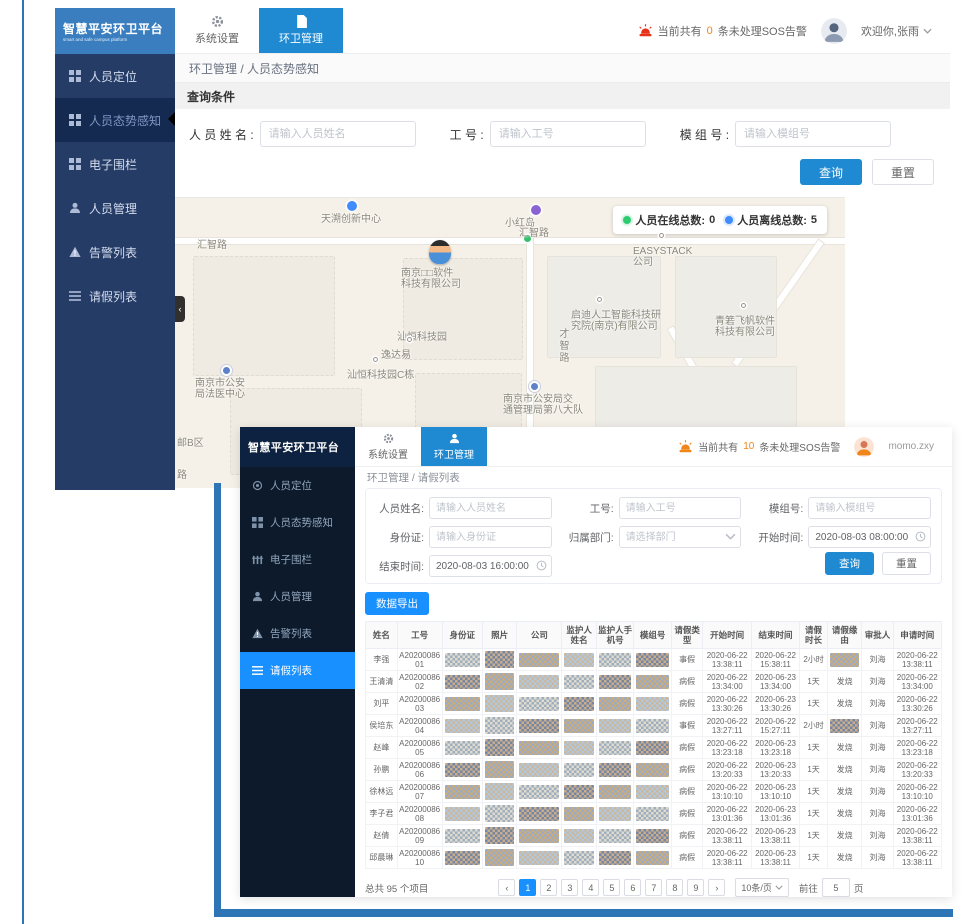  What do you see at coordinates (440, 252) in the screenshot?
I see `person-marker` at bounding box center [440, 252].